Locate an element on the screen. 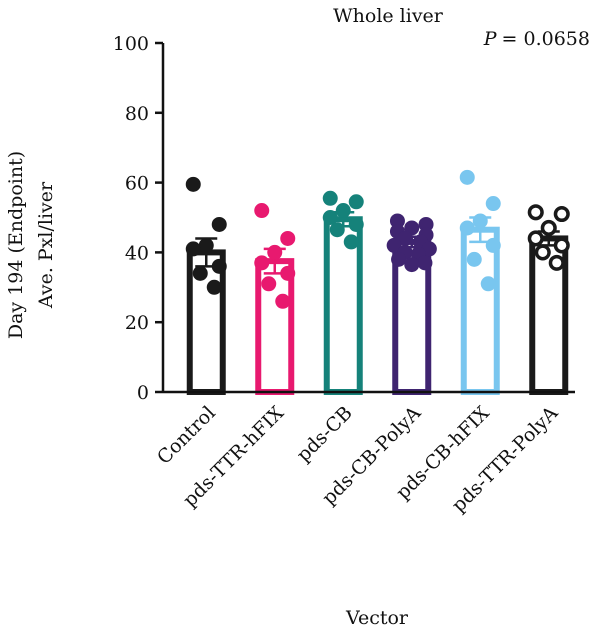  x-tick-label-Control: Control is located at coordinates (186, 435).